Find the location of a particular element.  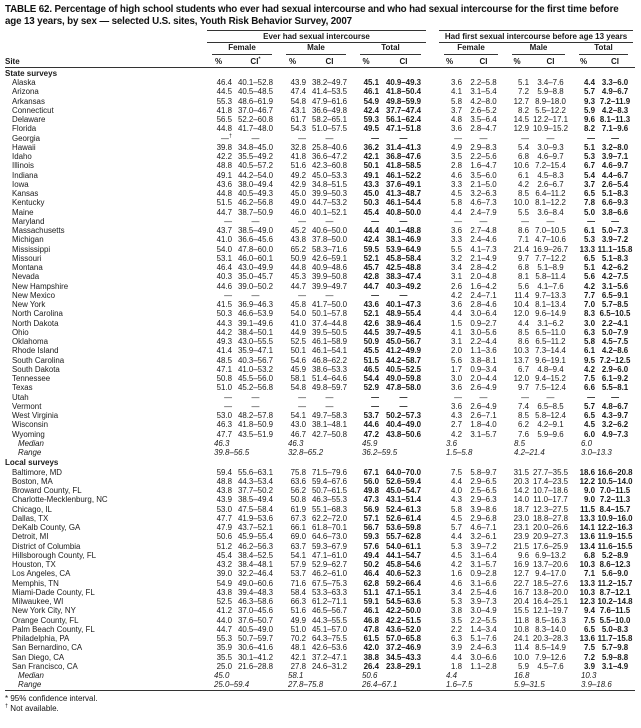

value-cell: 6.8 is located at coordinates (589, 555).